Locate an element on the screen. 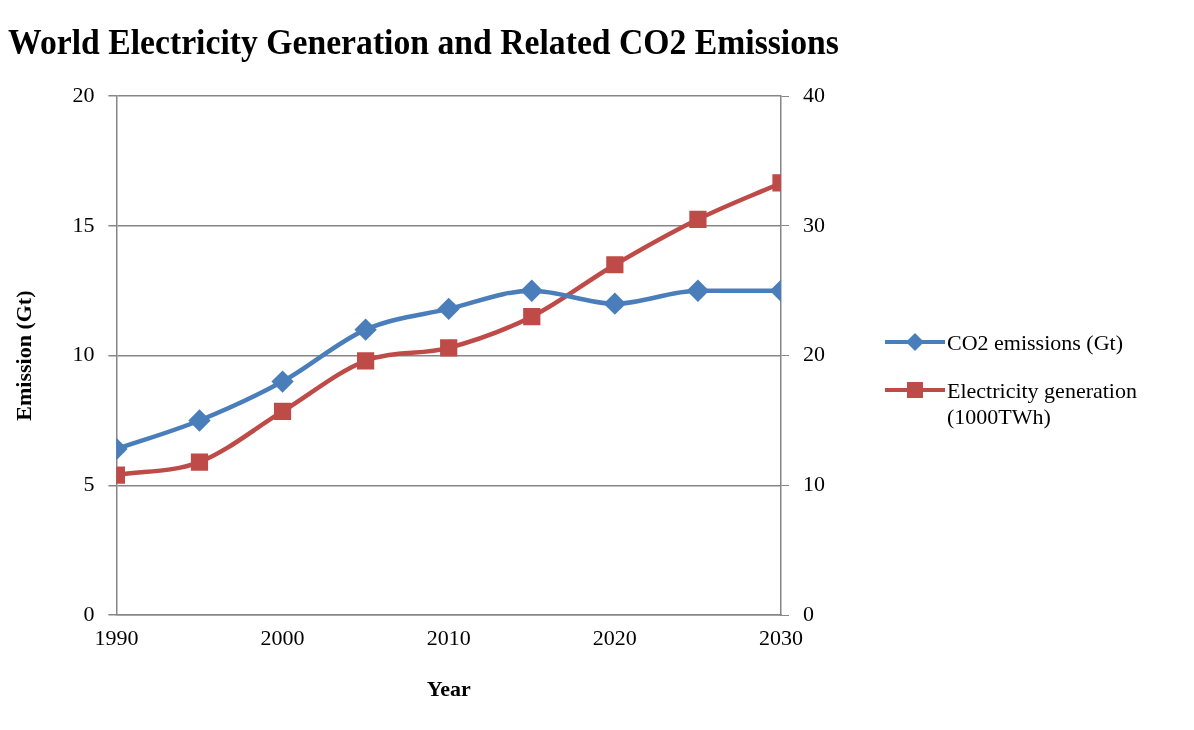 This screenshot has height=730, width=1194. legend-label: CO2 emissions (Gt) is located at coordinates (1035, 343).